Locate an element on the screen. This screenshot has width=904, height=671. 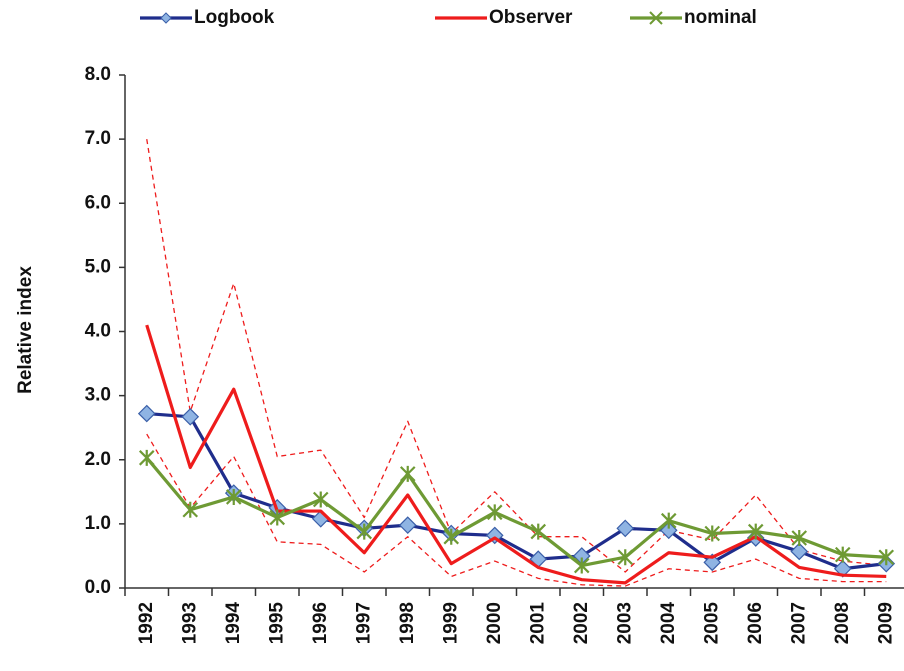
x-tick-label: 2002 is located at coordinates (581, 623).